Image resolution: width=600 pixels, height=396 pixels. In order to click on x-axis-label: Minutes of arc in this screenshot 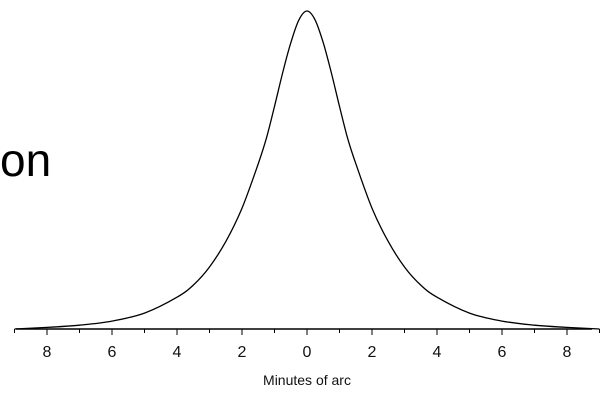, I will do `click(307, 380)`.